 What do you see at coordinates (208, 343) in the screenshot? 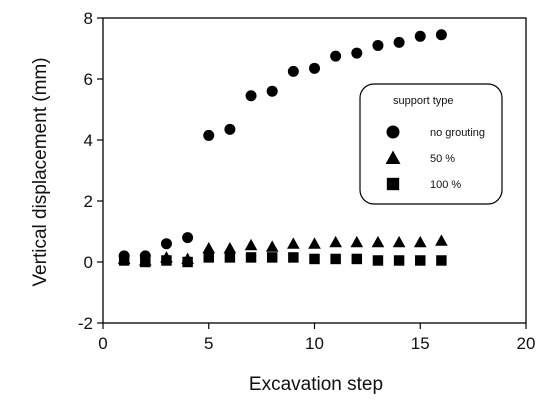
I see `x-tick-label: 5` at bounding box center [208, 343].